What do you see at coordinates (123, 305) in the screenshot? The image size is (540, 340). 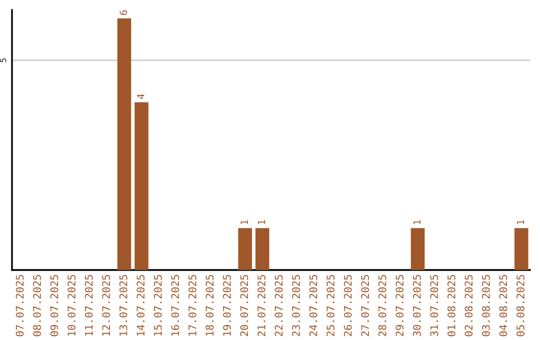 I see `x-tick-label: 13.07.2025` at bounding box center [123, 305].